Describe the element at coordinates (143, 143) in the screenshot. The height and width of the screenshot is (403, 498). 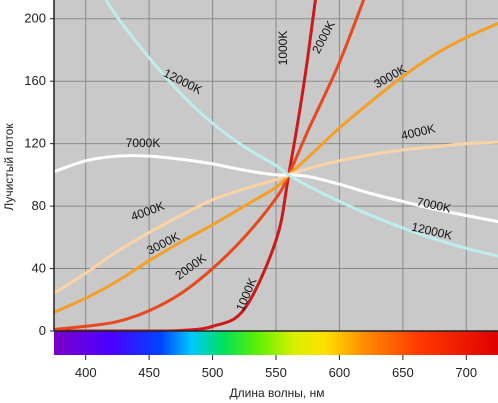
I see `curve-label-7000K: 7000K` at that location.